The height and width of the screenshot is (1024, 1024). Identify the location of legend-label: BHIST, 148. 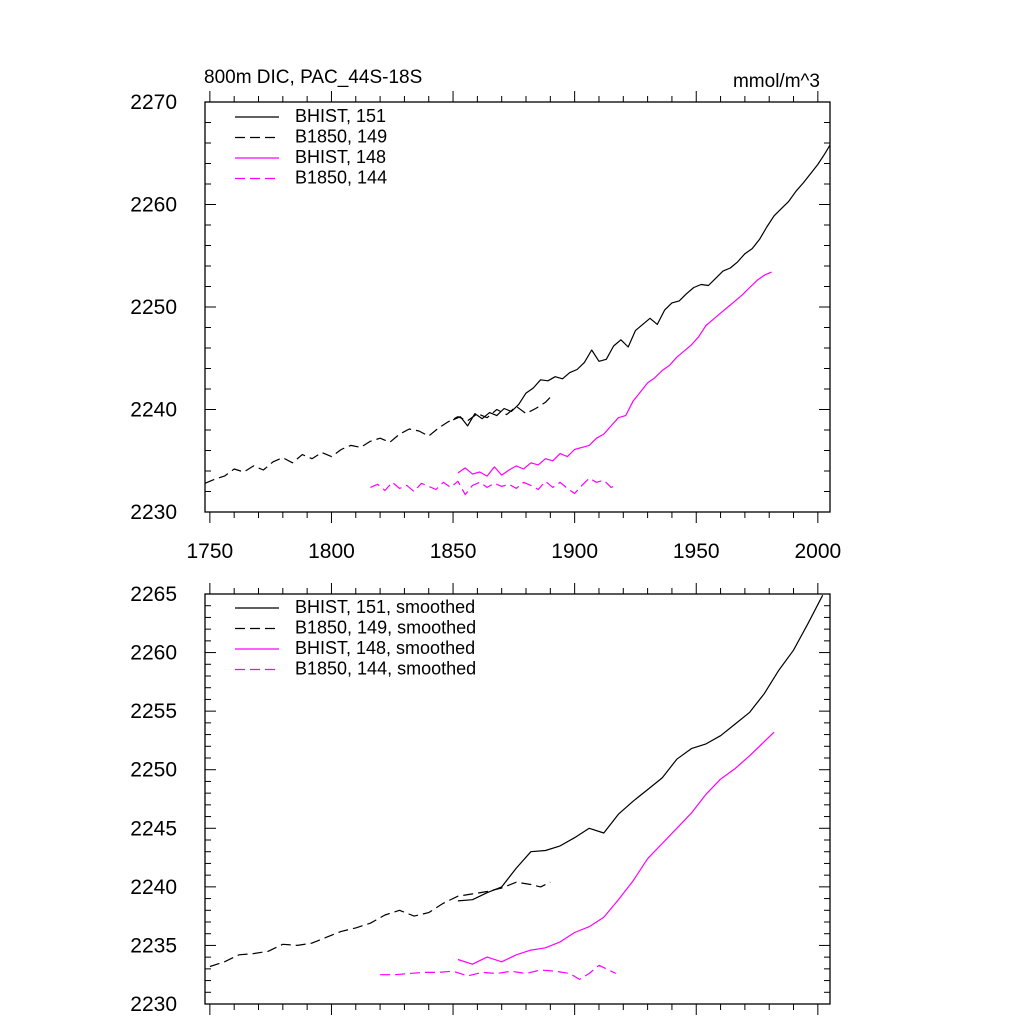
(340, 157).